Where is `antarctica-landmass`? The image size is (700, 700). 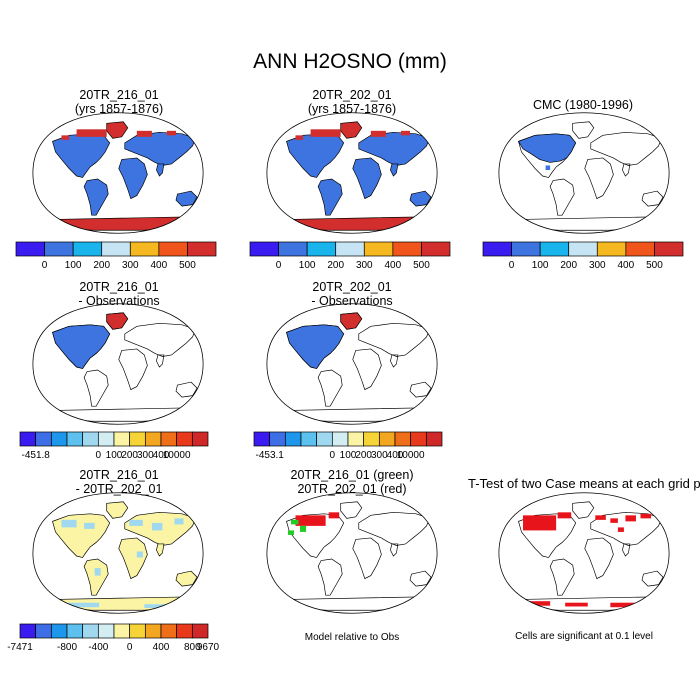
antarctica-landmass is located at coordinates (119, 223).